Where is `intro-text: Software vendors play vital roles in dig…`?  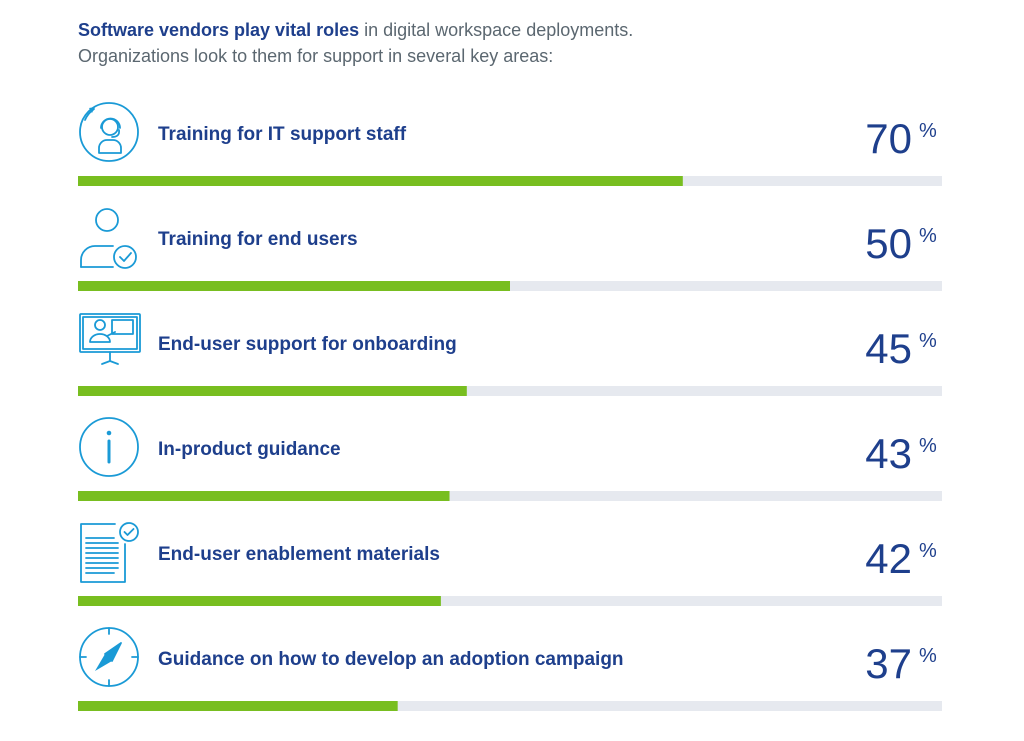
intro-text: Software vendors play vital roles in dig… is located at coordinates (528, 43).